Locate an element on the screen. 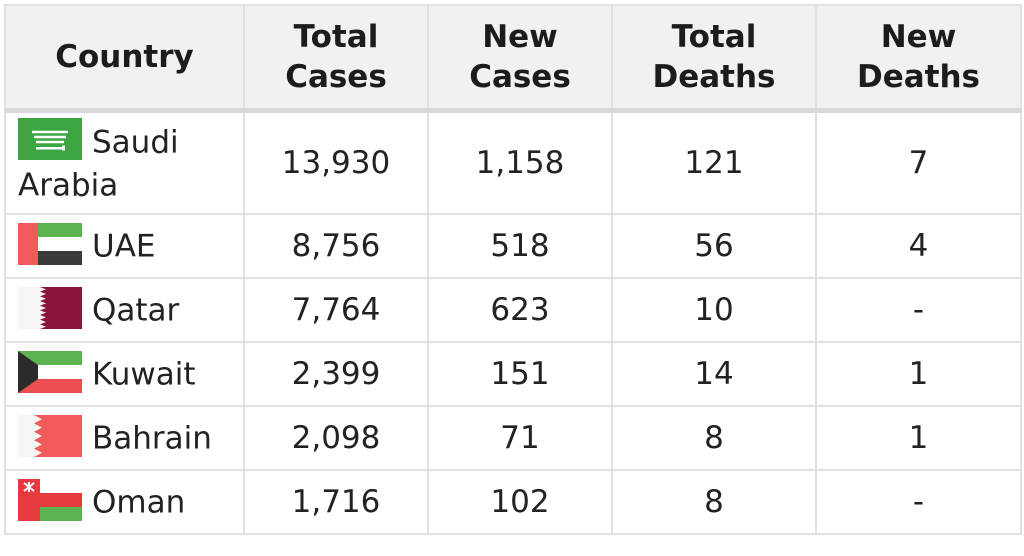  country-cell: UAE is located at coordinates (124, 246).